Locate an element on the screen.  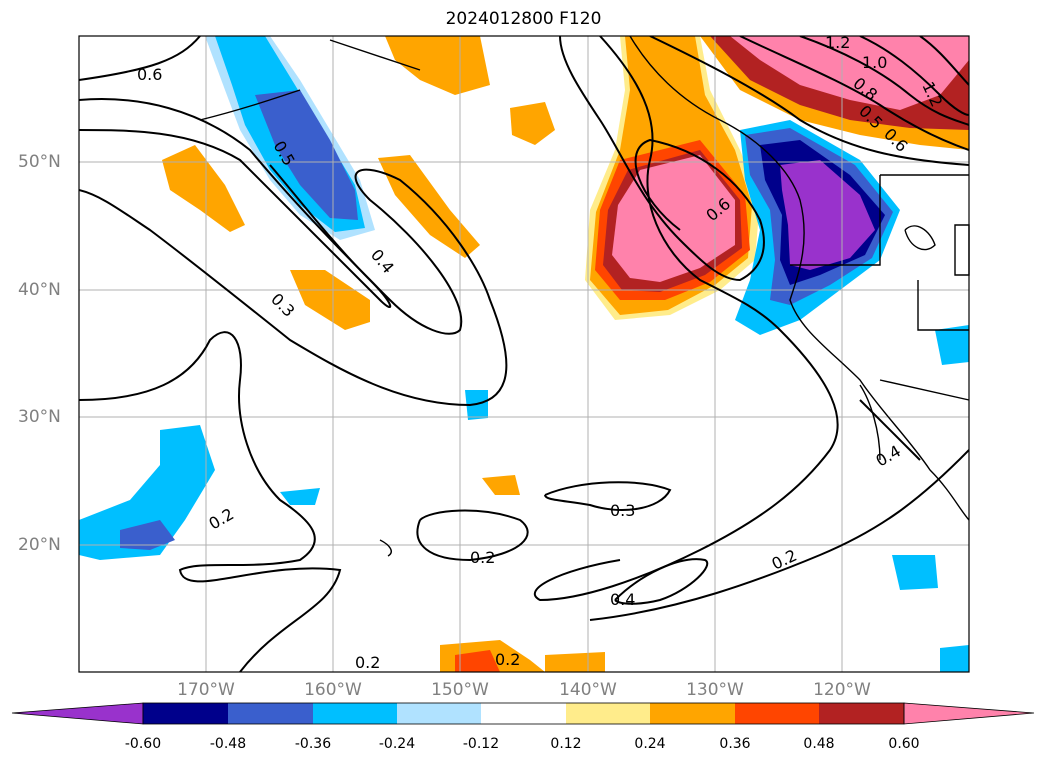
colorbar-extend-low is located at coordinates (77, 713).